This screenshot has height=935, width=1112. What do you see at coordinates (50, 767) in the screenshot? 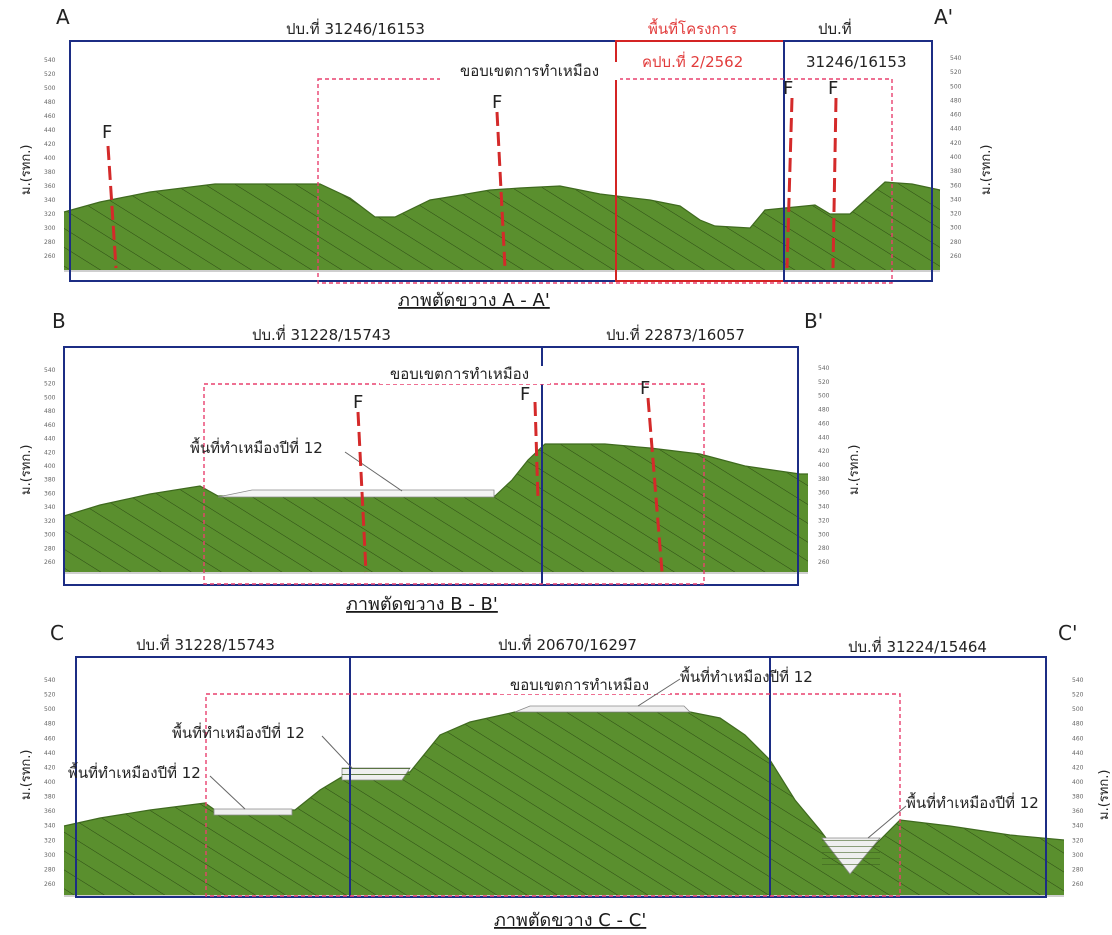
I see `section-c-left-ticks-label: 420` at bounding box center [50, 767].